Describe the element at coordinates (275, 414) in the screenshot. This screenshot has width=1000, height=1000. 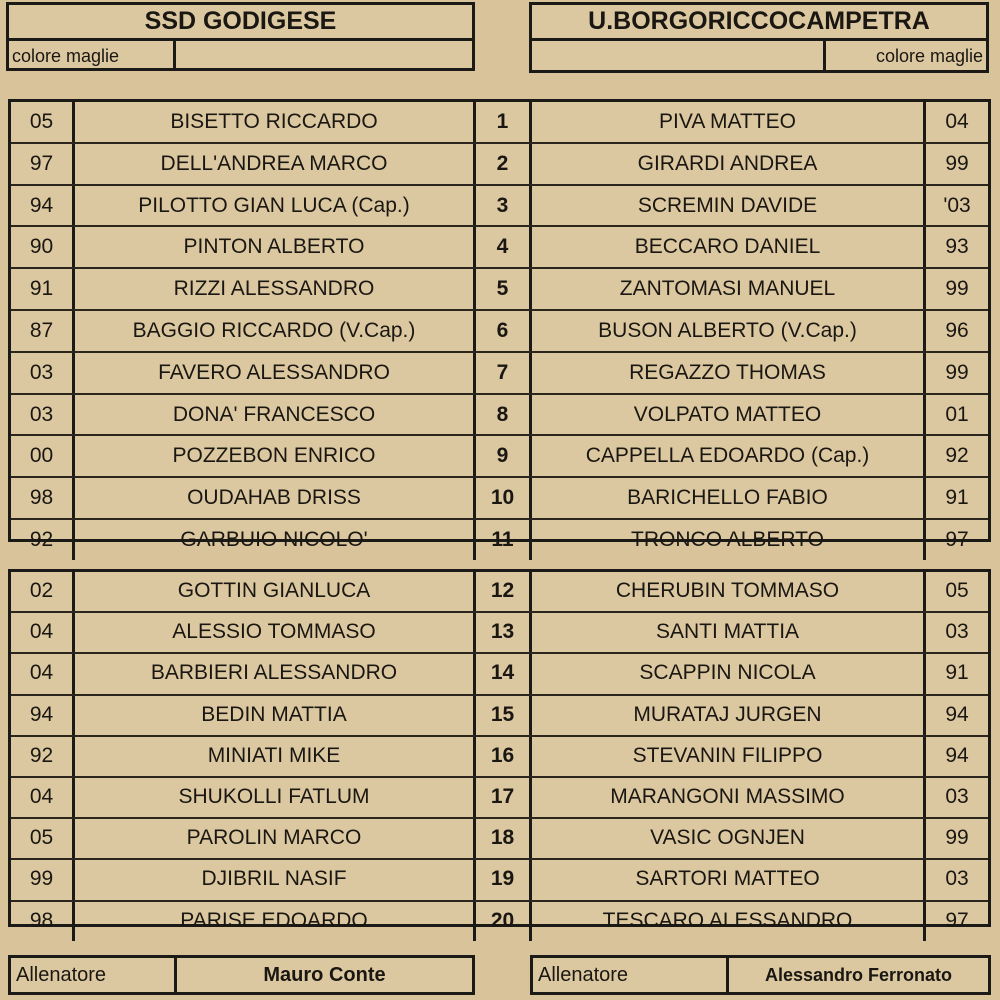
I see `home-player-name: DONA' FRANCESCO` at that location.